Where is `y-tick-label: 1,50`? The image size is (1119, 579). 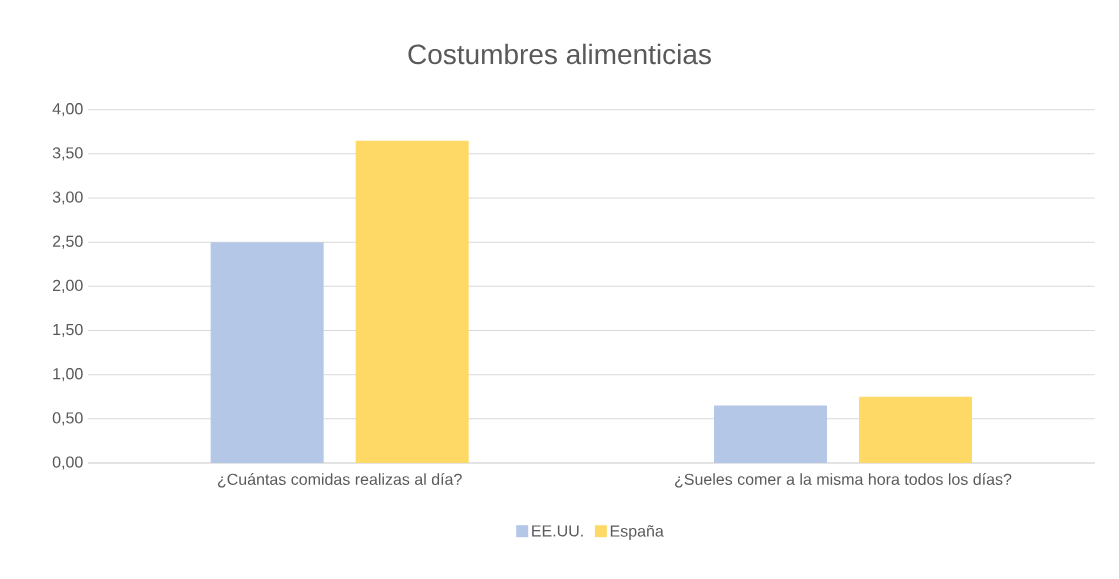
y-tick-label: 1,50 is located at coordinates (68, 330).